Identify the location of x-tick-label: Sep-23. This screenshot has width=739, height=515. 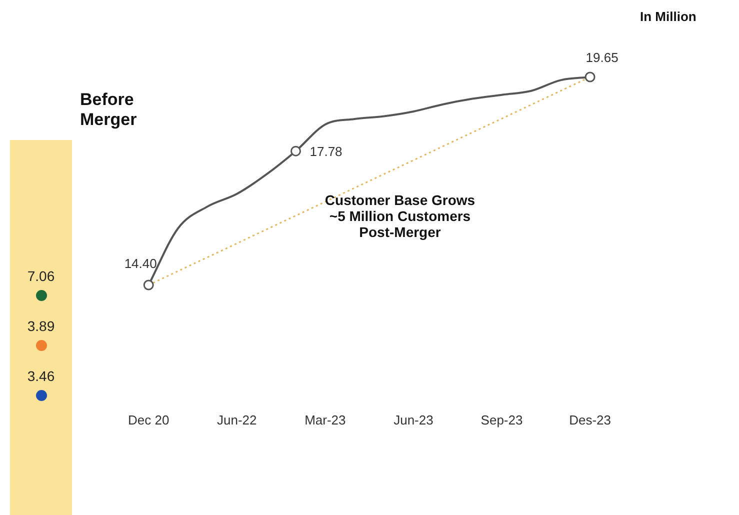
(501, 420).